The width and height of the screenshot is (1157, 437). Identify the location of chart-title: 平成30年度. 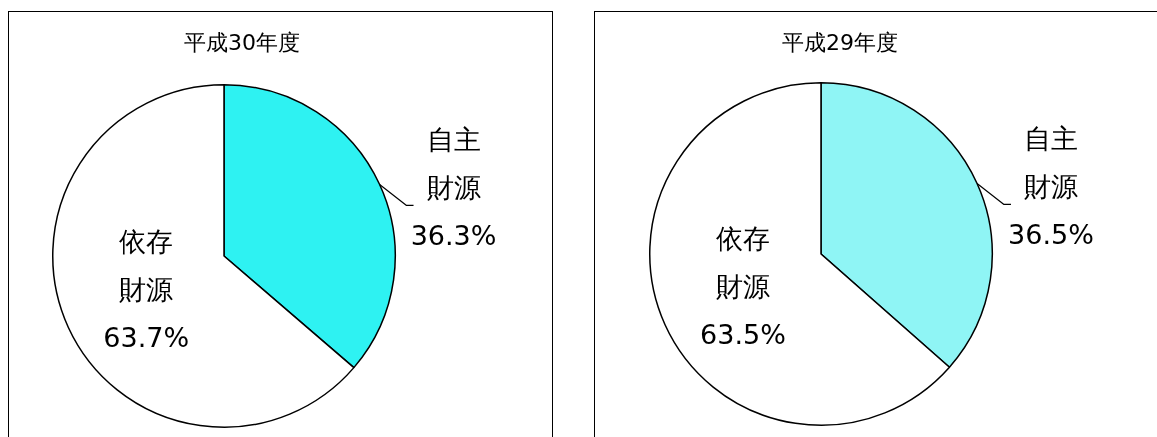
(242, 43).